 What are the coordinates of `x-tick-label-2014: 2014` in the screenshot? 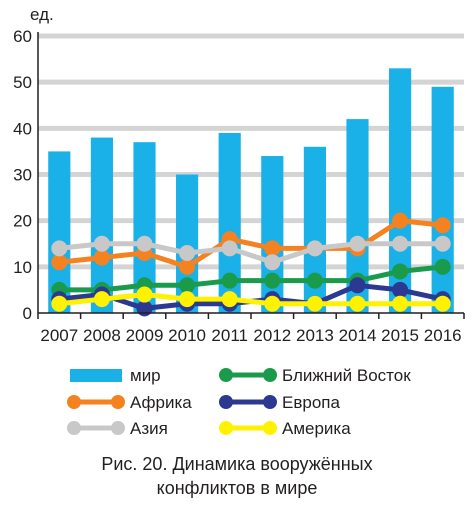 It's located at (358, 335).